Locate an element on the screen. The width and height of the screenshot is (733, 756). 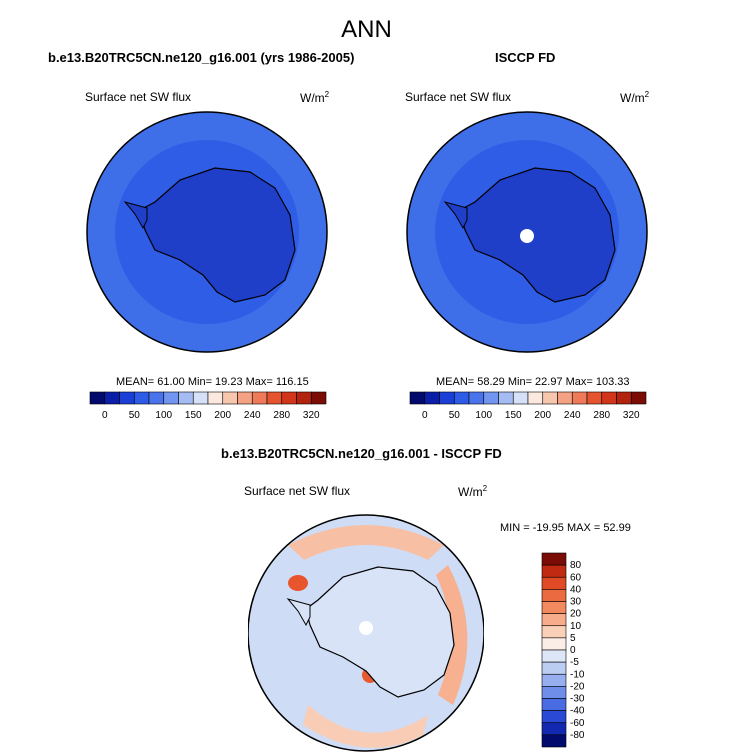
diff-warm-band-bottom is located at coordinates (365, 726).